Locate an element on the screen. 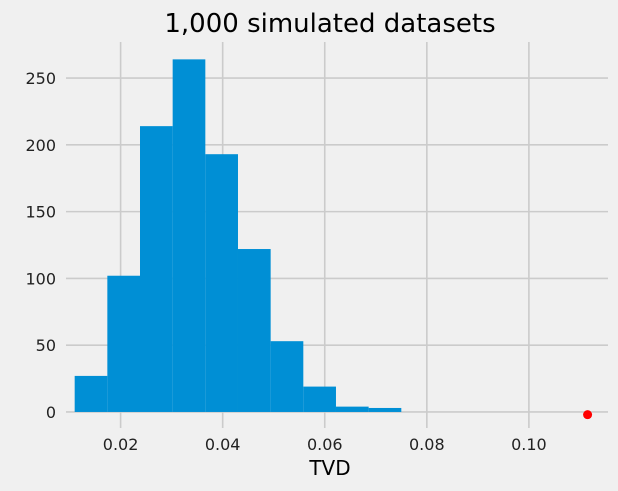 This screenshot has height=491, width=618. x-tick-label: 0.06 is located at coordinates (325, 444).